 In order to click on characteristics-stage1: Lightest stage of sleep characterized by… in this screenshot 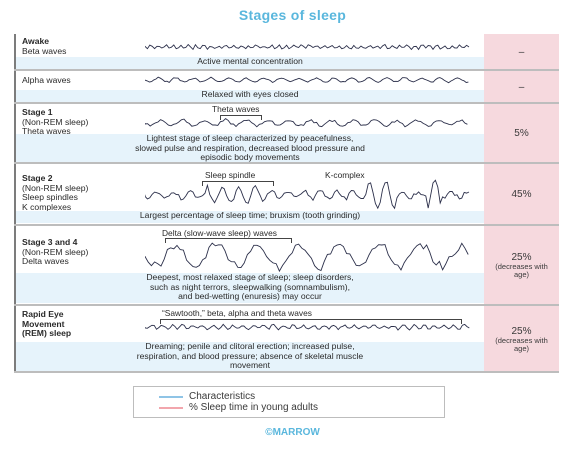, I will do `click(250, 147)`.